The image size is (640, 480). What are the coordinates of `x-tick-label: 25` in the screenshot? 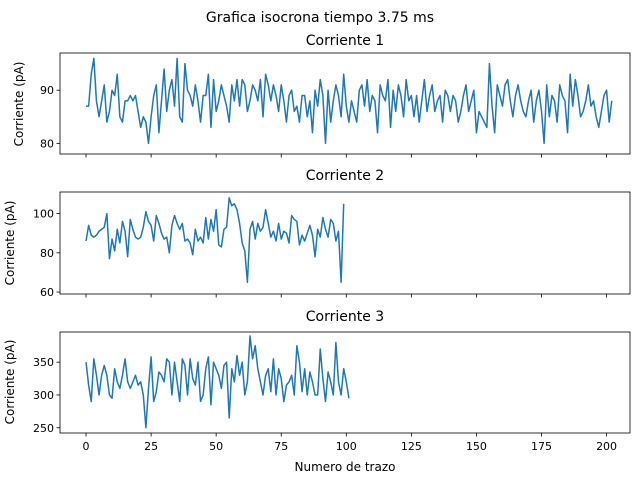 It's located at (151, 446).